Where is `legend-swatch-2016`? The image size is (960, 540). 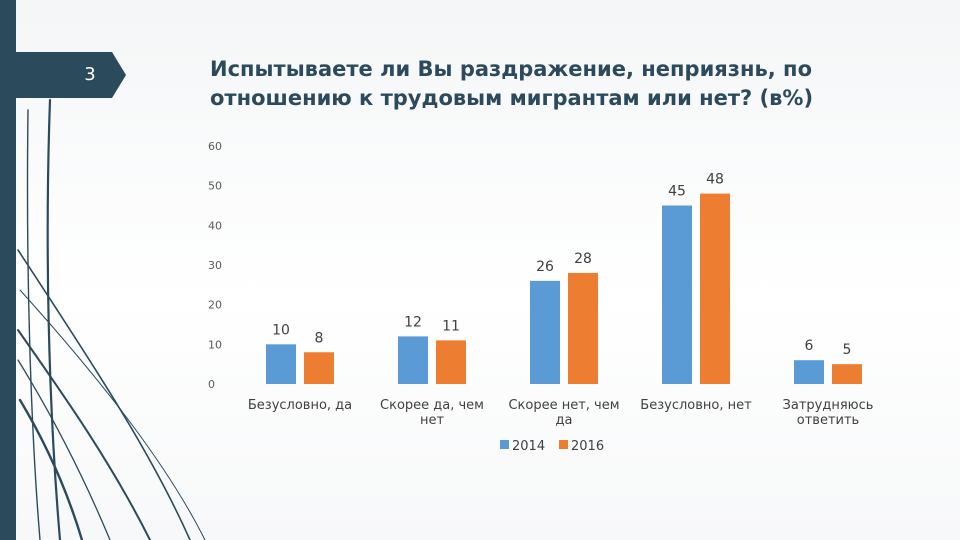
legend-swatch-2016 is located at coordinates (563, 444).